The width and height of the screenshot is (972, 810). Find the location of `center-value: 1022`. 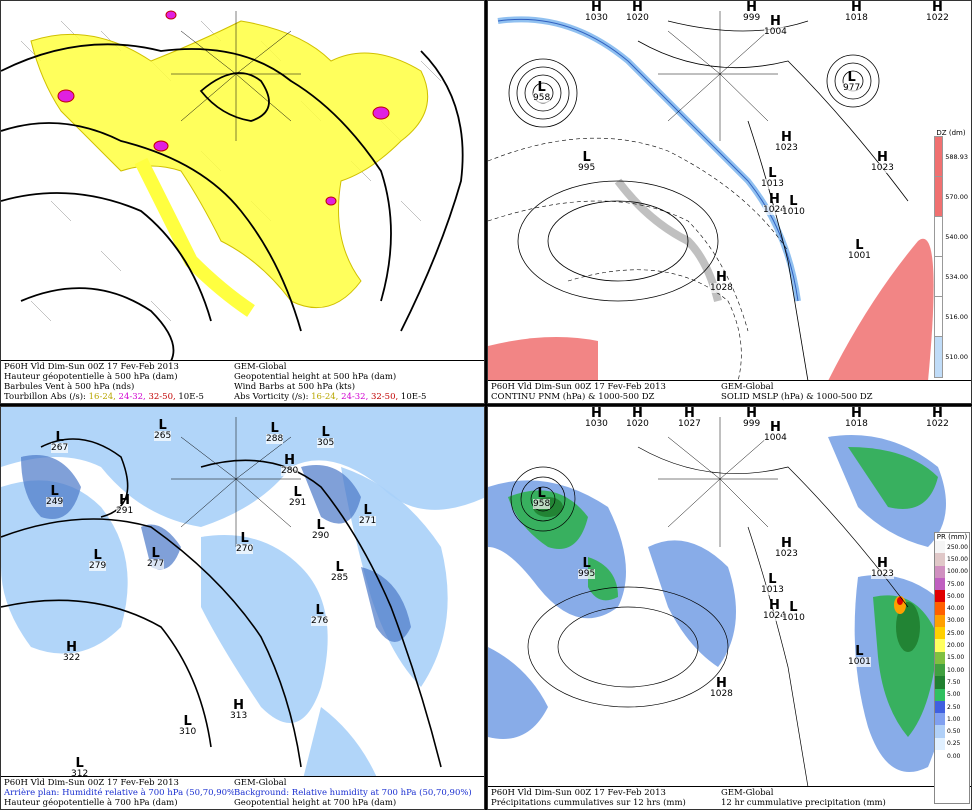

center-value: 1022 is located at coordinates (937, 18).